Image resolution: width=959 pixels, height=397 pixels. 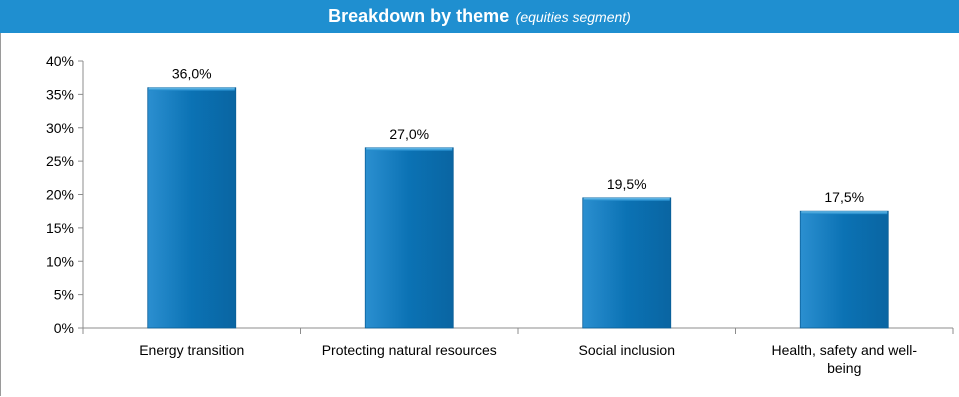 I want to click on y-tick-label: 15%, so click(x=60, y=228).